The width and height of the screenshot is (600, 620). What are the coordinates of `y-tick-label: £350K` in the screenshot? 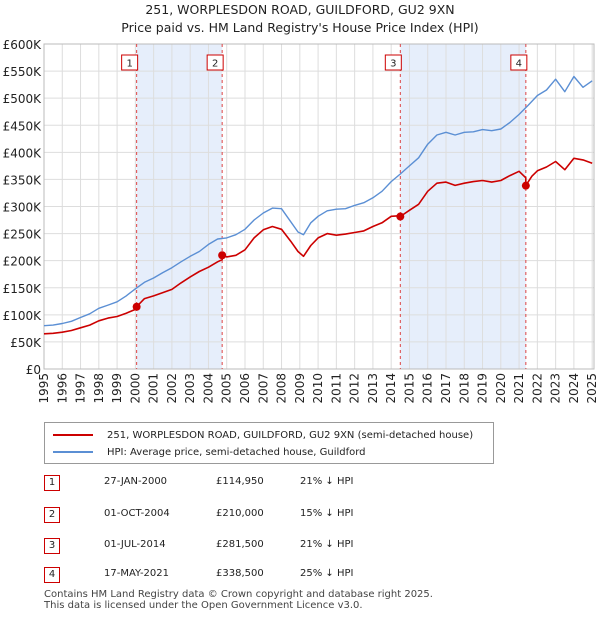 It's located at (23, 180).